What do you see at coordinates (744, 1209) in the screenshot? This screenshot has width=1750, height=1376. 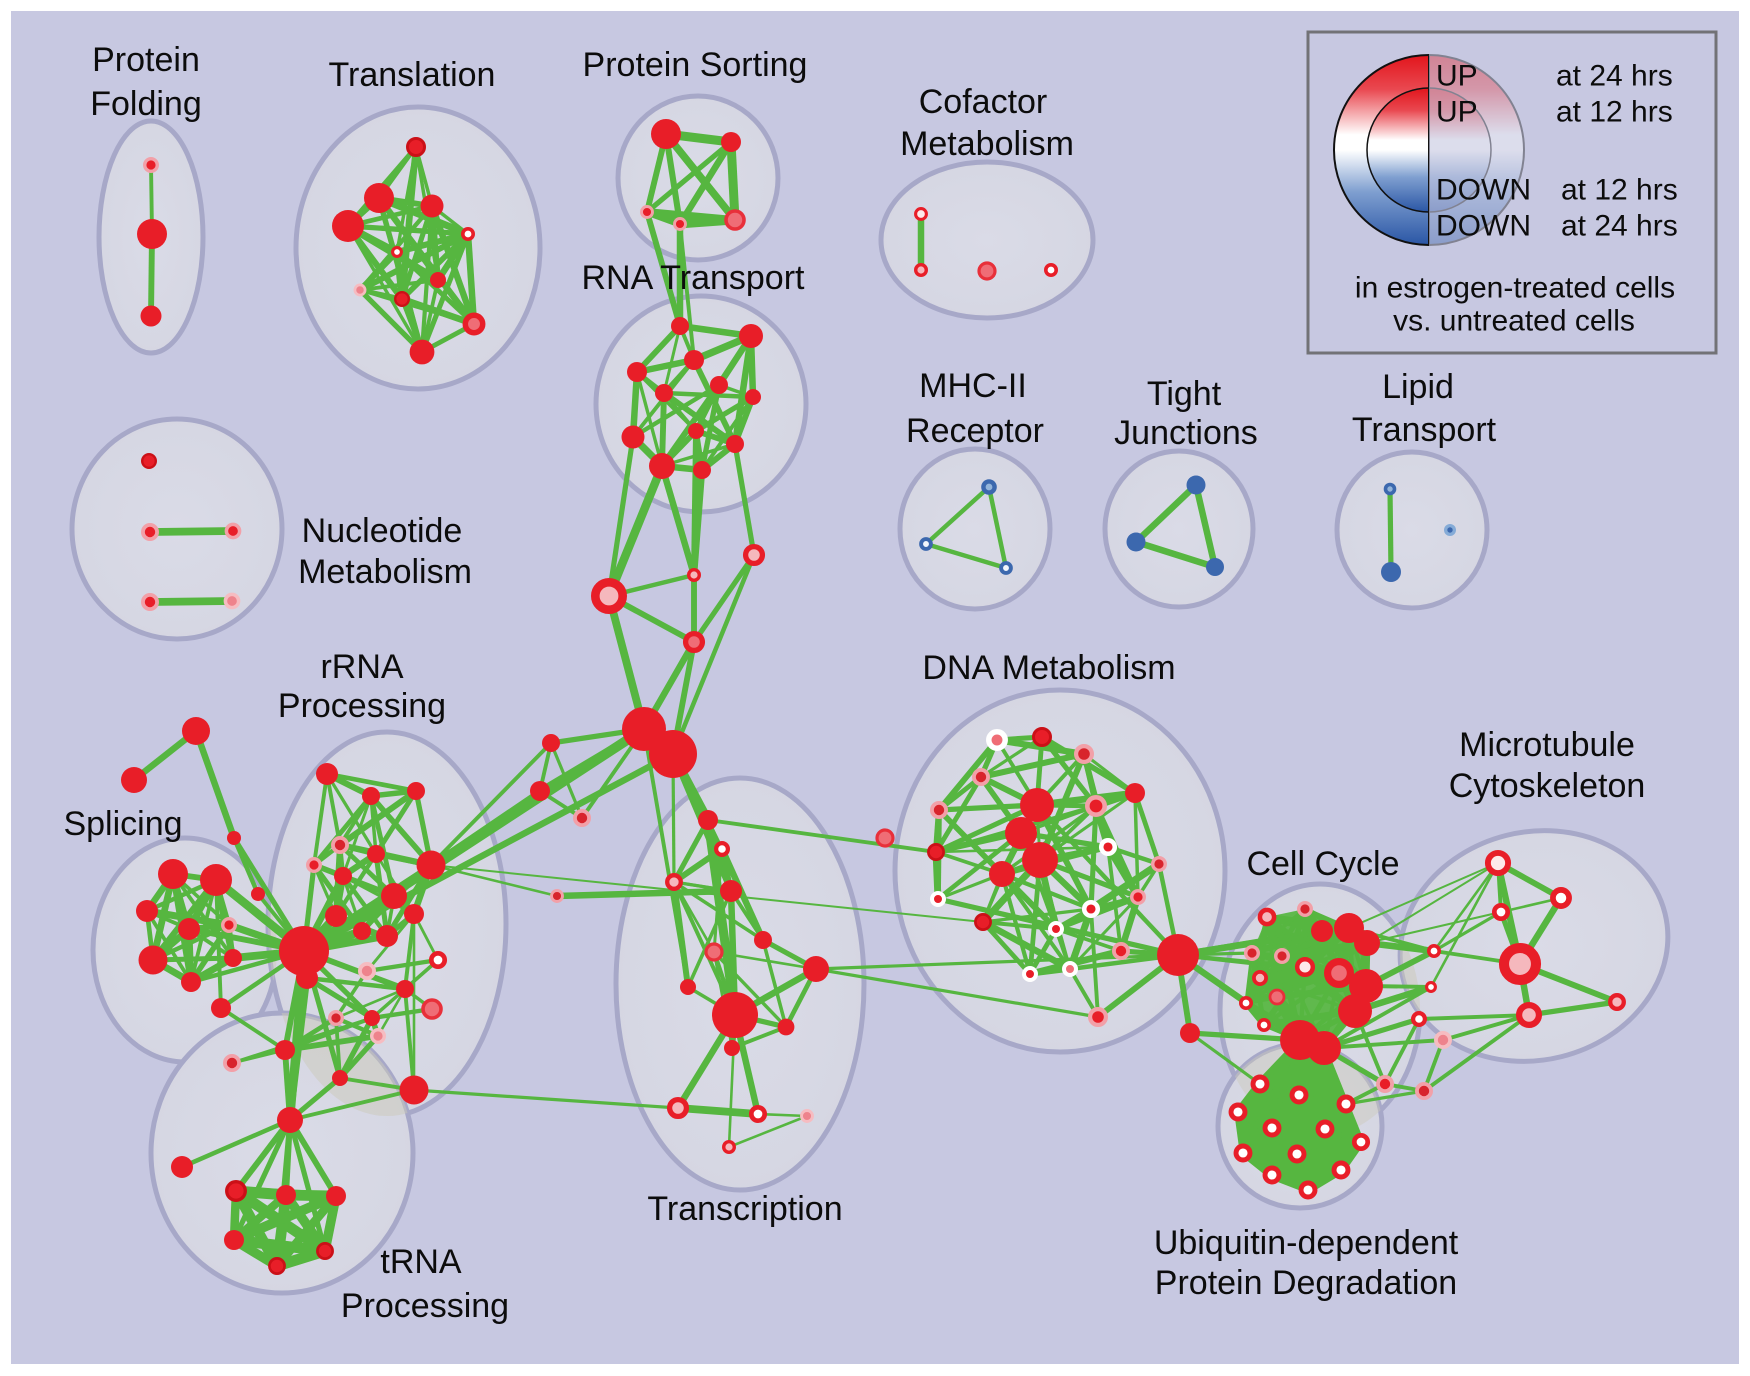 I see `svg-text: Transcription` at bounding box center [744, 1209].